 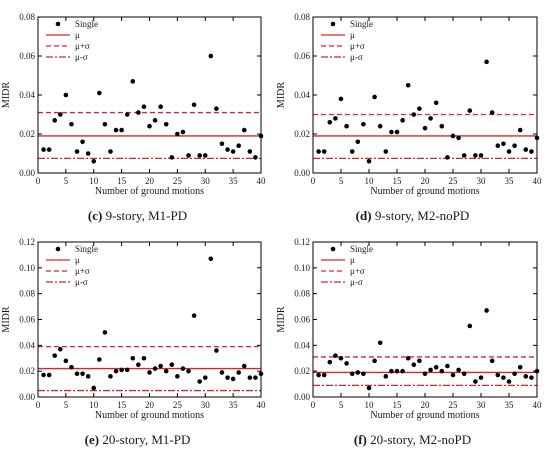 I want to click on plot-frame, so click(x=425, y=95).